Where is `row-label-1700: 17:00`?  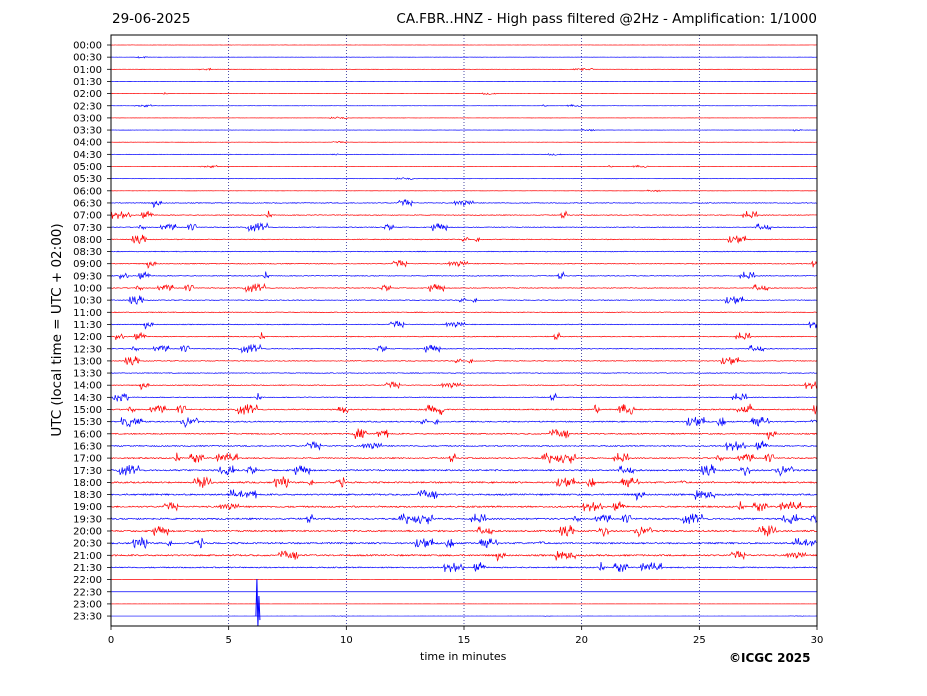
row-label-1700: 17:00 is located at coordinates (87, 459).